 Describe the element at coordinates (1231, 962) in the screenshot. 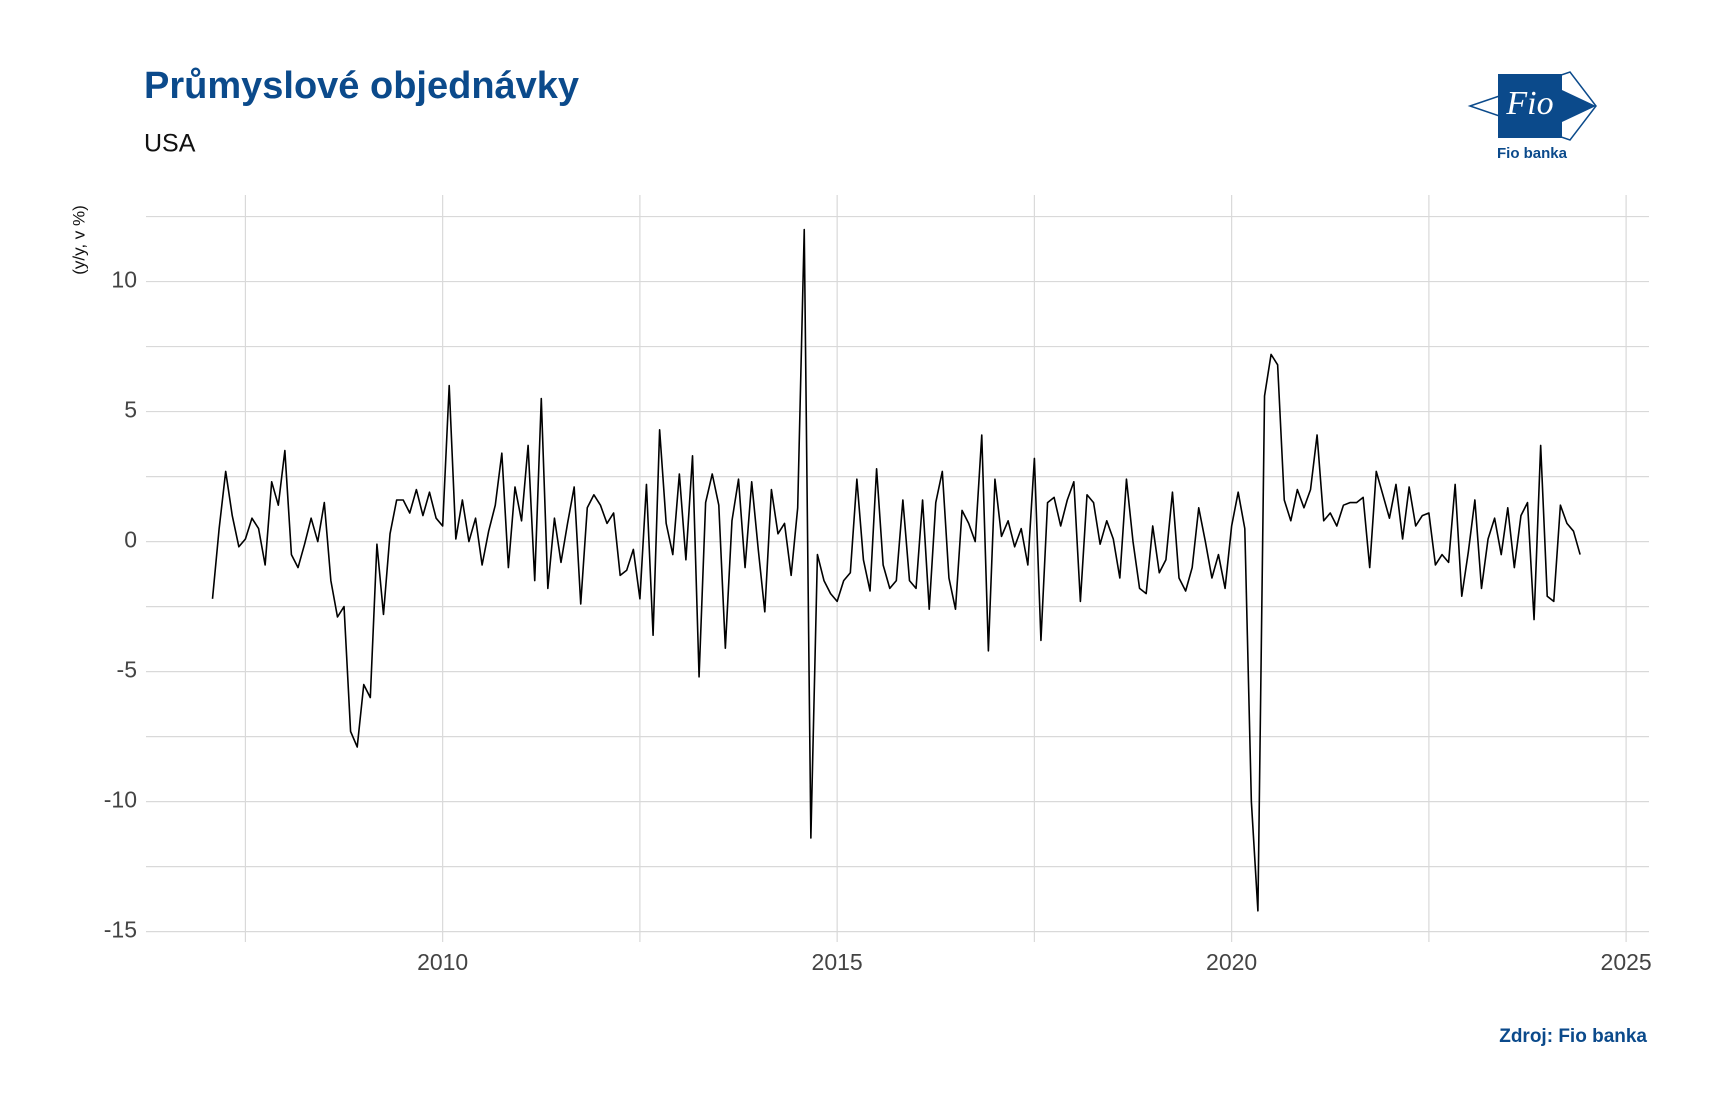

I see `x-tick-label: 2020` at that location.